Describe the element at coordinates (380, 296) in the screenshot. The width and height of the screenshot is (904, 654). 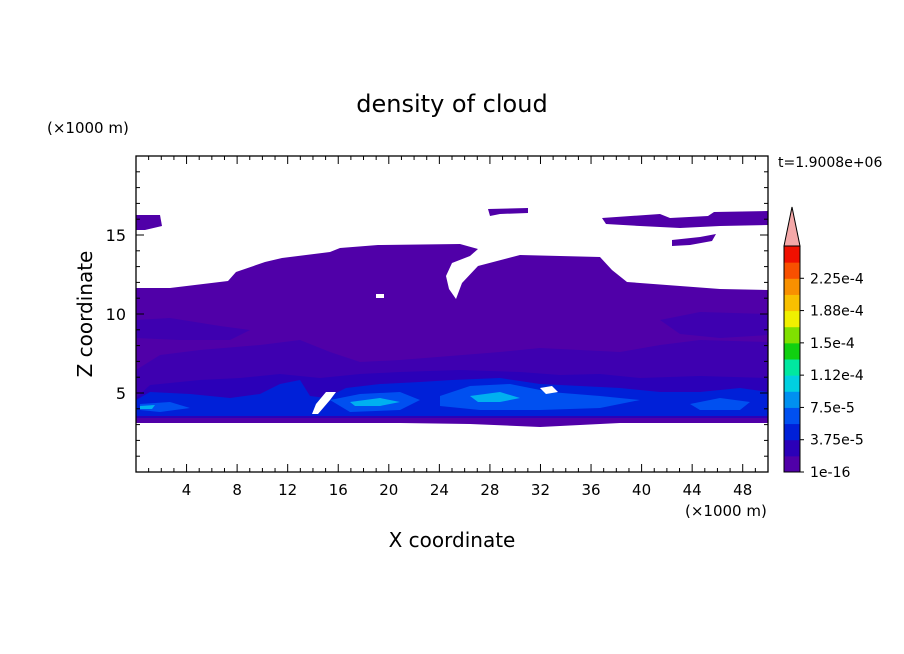
I see `clear-spot` at that location.